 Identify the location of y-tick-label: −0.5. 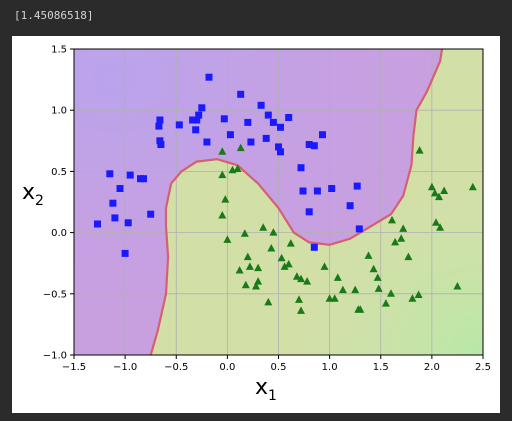
(55, 294).